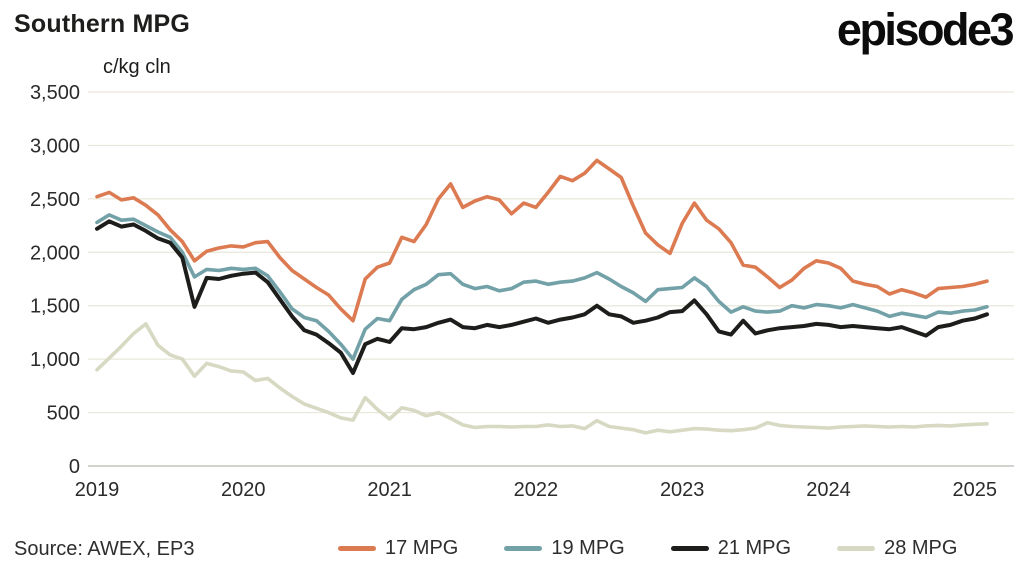 Image resolution: width=1024 pixels, height=568 pixels. What do you see at coordinates (243, 490) in the screenshot?
I see `x-tick-label: 2020` at bounding box center [243, 490].